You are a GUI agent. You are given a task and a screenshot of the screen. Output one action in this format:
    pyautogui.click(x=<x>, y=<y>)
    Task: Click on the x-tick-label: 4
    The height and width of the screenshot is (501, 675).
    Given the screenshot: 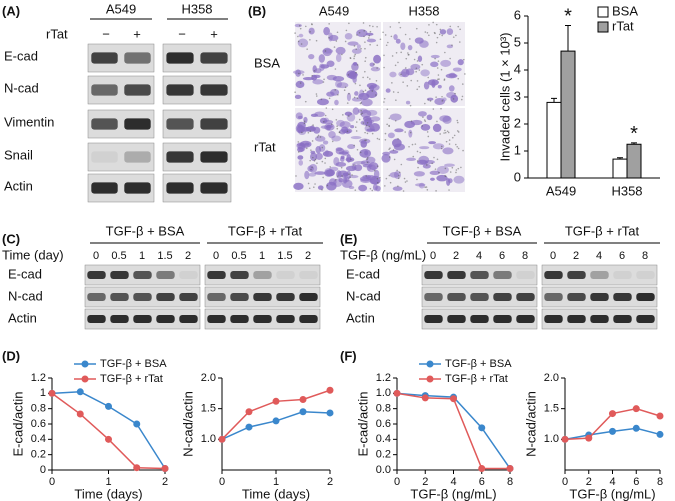 What is the action you would take?
    pyautogui.click(x=453, y=482)
    